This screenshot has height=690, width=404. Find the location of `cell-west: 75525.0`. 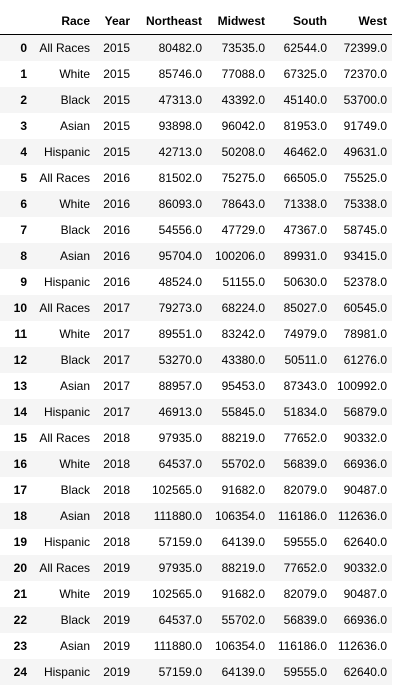

cell-west: 75525.0 is located at coordinates (365, 178).